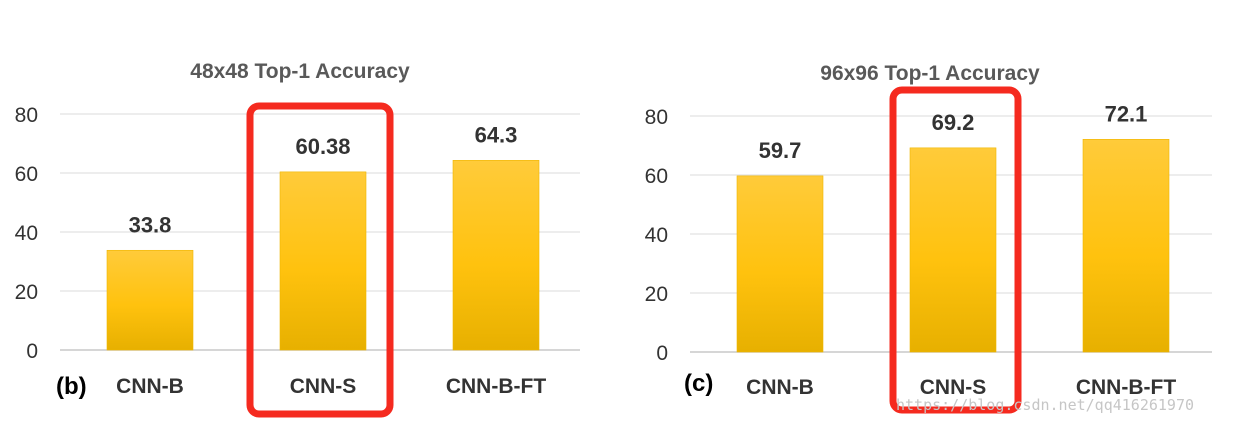 The width and height of the screenshot is (1240, 428). I want to click on panel-label: (c), so click(698, 383).